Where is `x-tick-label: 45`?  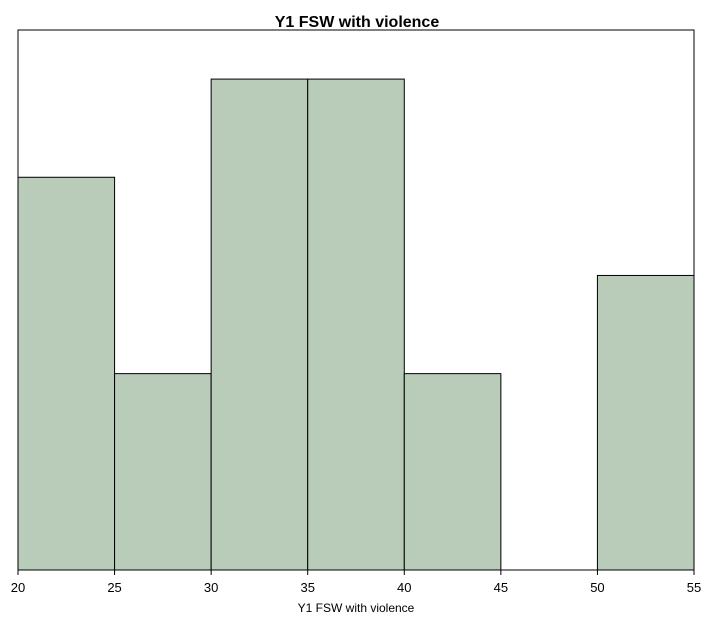 x-tick-label: 45 is located at coordinates (501, 587).